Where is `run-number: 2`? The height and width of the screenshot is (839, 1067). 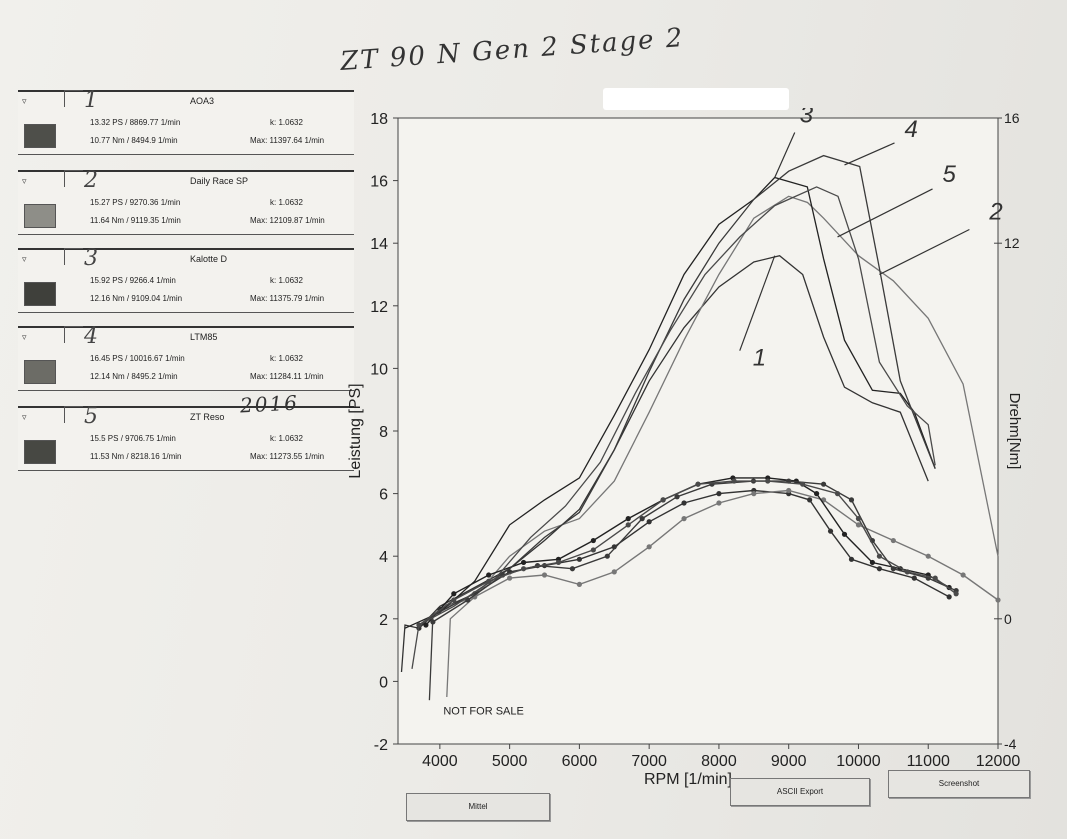 run-number: 2 is located at coordinates (91, 180).